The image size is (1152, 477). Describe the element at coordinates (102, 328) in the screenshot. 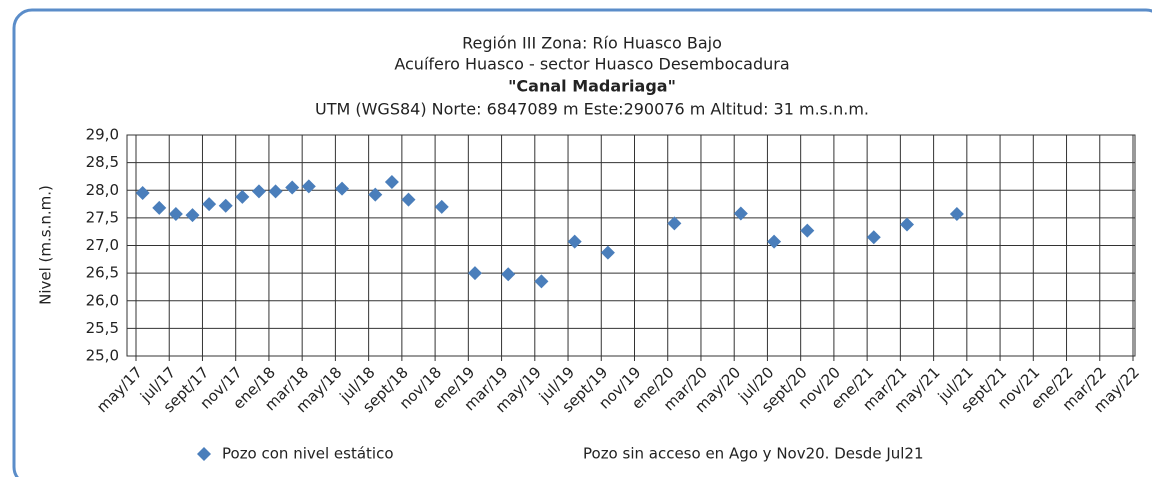

I see `y-tick-label: 25,5` at that location.